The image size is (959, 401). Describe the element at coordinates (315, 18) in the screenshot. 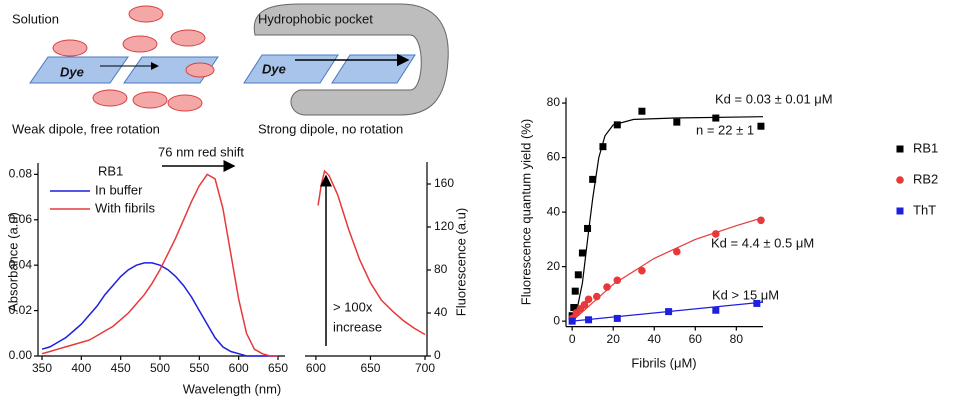

I see `diagram-label: Hydrophobic pocket` at that location.